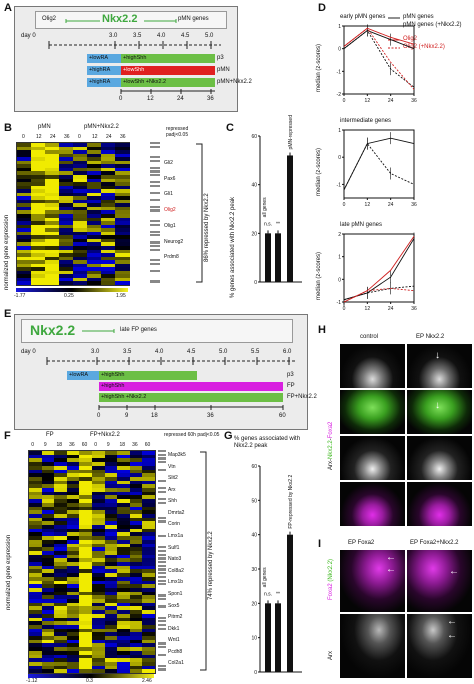 This screenshot has width=474, height=684. I want to click on hour-label: 24, so click(109, 137).